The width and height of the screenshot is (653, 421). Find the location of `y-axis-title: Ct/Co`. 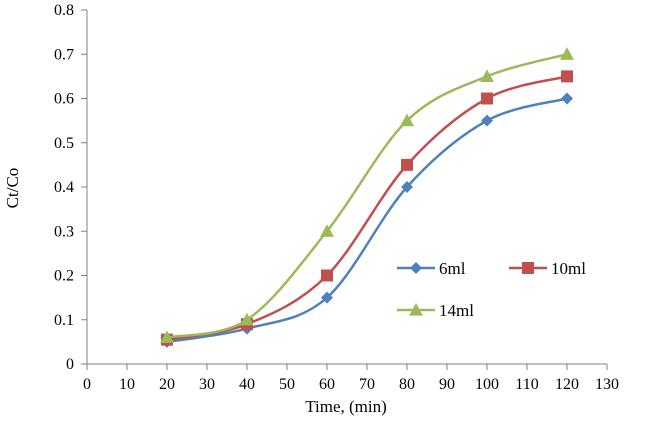

y-axis-title: Ct/Co is located at coordinates (12, 188).